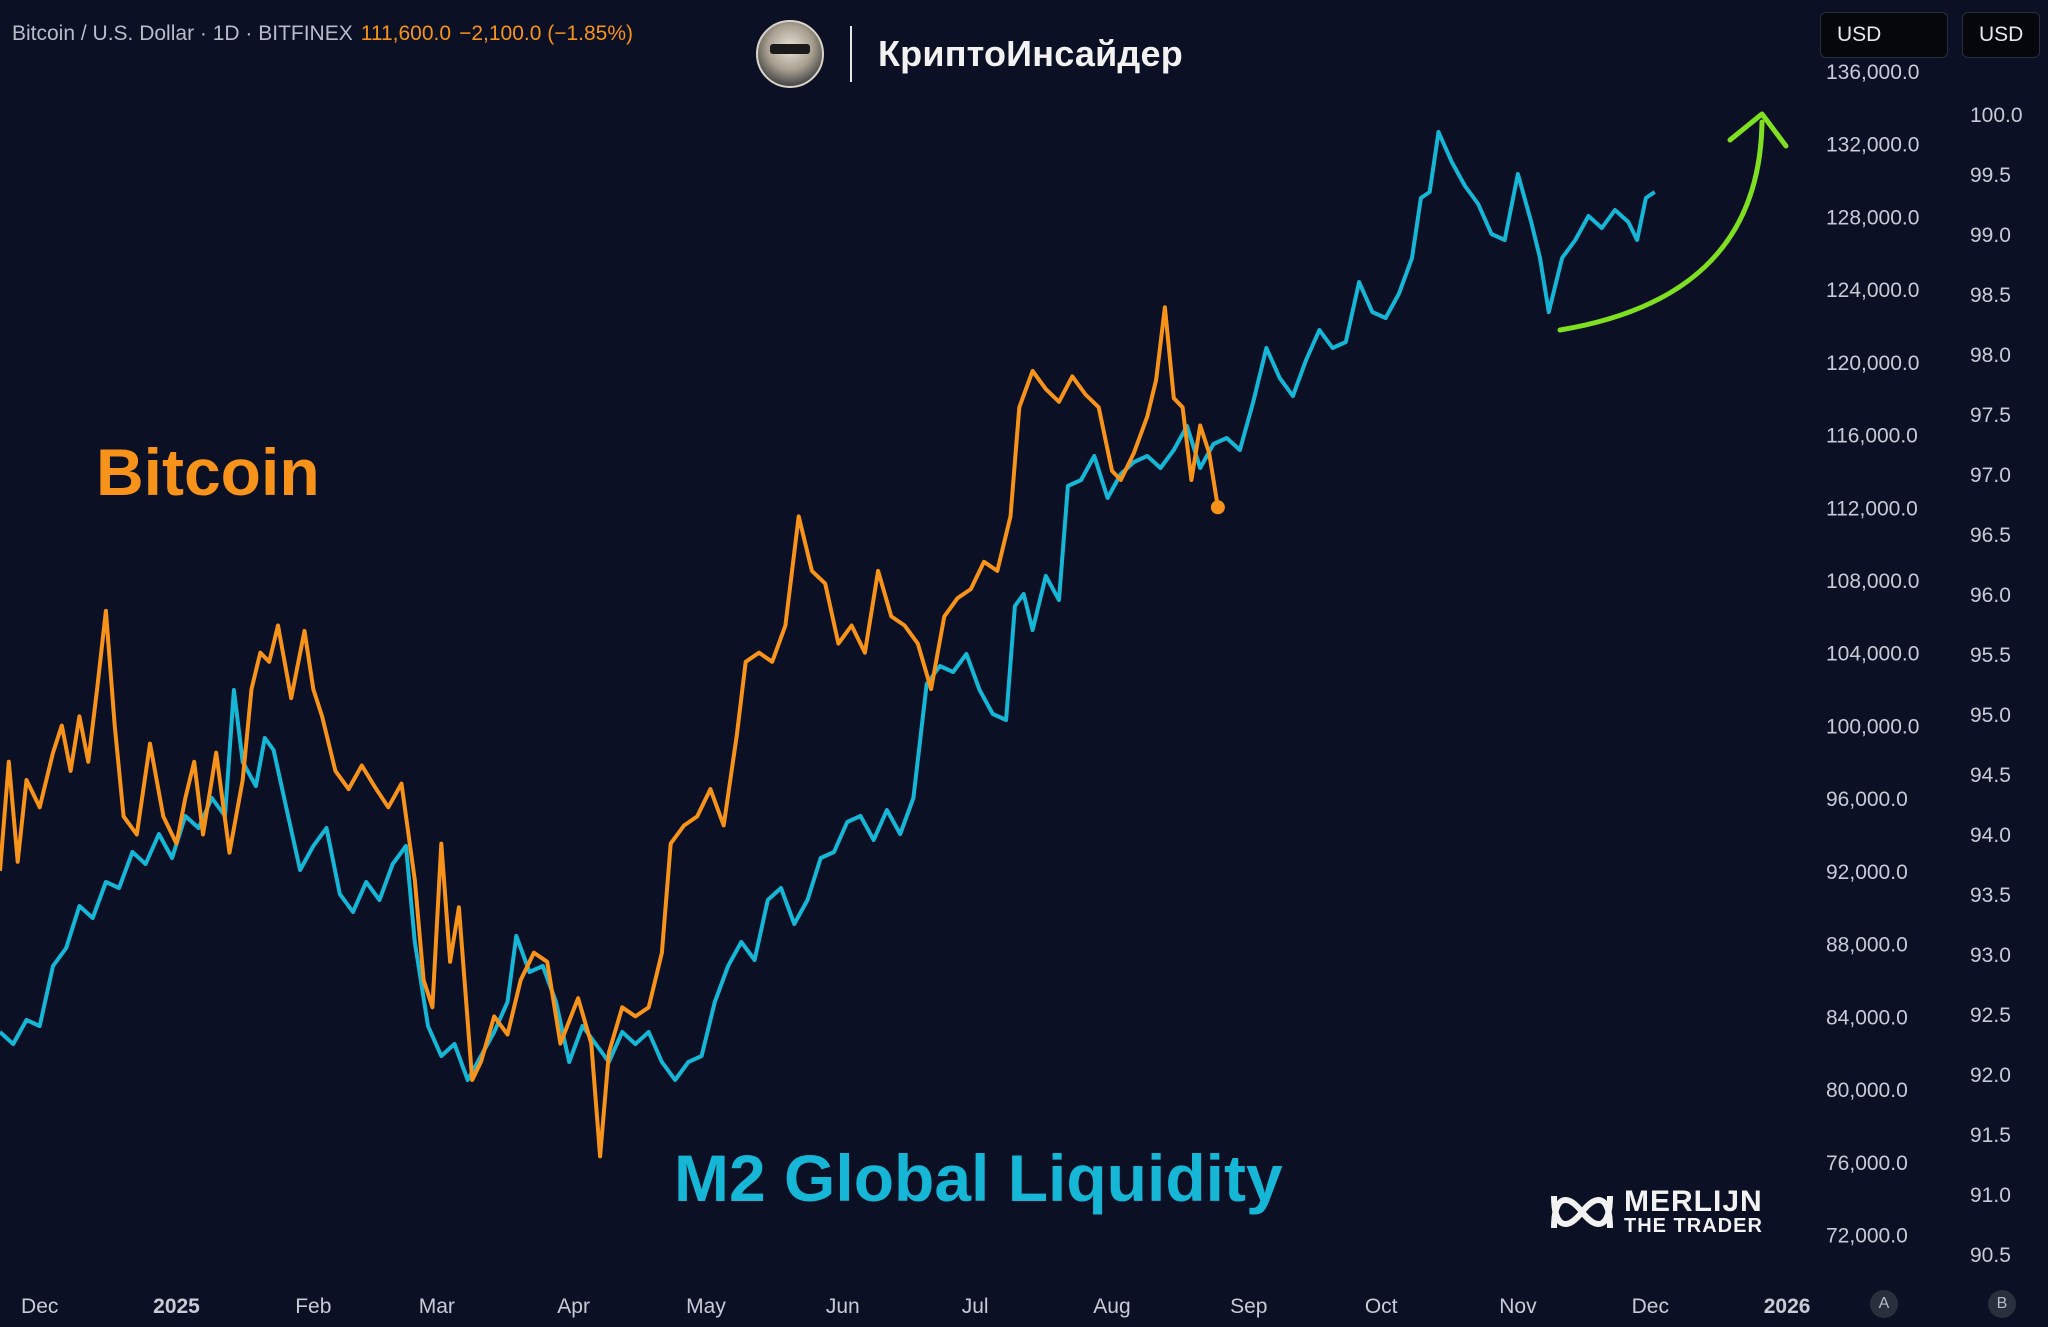 The image size is (2048, 1327). Describe the element at coordinates (1990, 1255) in the screenshot. I see `right-axis-tick-label: 90.5` at that location.